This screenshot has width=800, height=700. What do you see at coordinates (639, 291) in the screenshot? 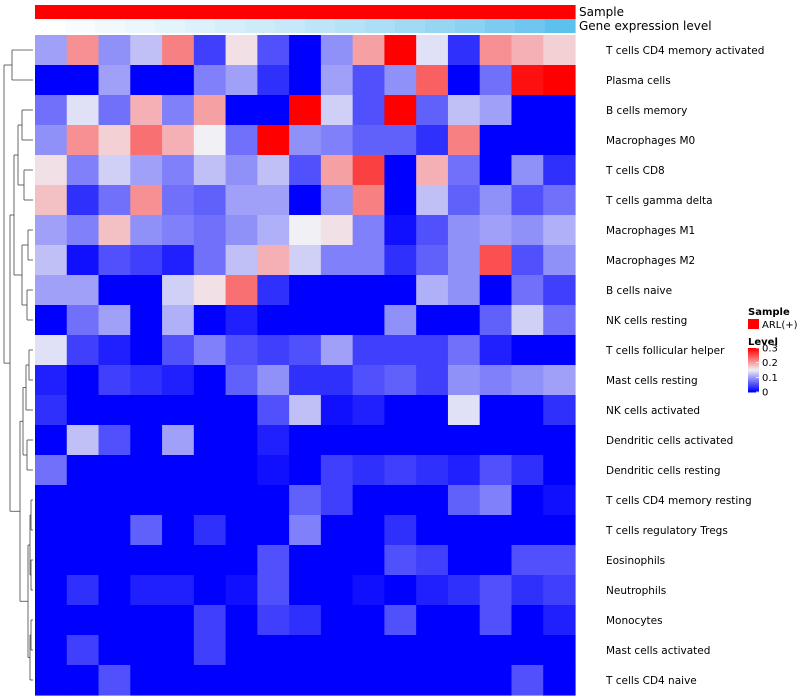
I see `row-label: B cells naive` at bounding box center [639, 291].